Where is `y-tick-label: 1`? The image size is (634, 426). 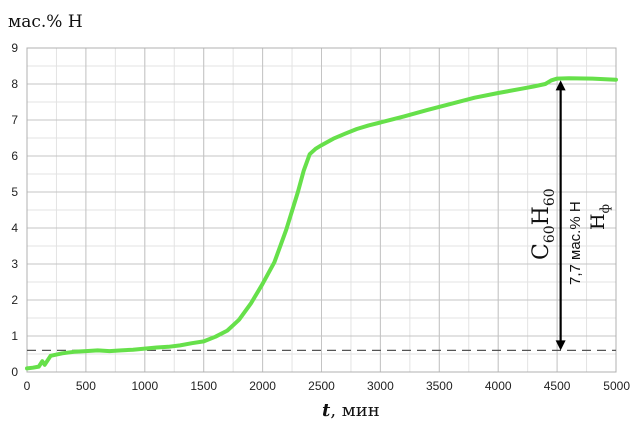 y-tick-label: 1 is located at coordinates (14, 336).